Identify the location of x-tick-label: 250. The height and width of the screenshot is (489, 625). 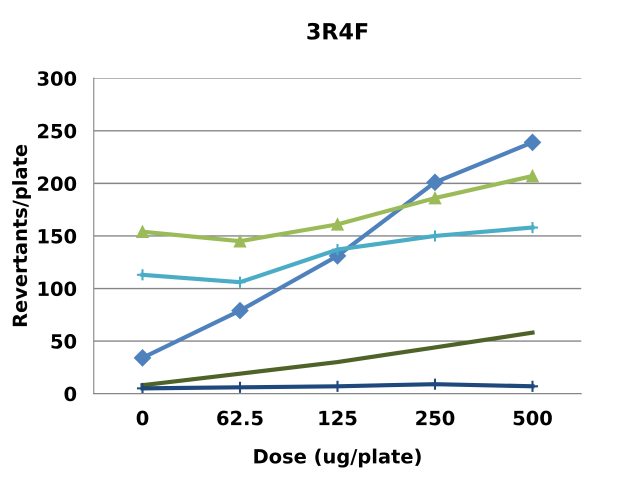
(435, 418).